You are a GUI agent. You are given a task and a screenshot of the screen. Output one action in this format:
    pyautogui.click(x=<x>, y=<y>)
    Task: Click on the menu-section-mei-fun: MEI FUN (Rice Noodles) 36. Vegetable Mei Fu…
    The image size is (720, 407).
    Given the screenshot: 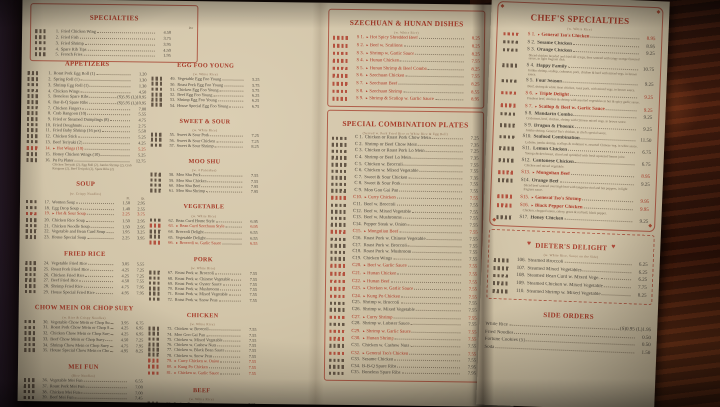 What is the action you would take?
    pyautogui.click(x=83, y=381)
    